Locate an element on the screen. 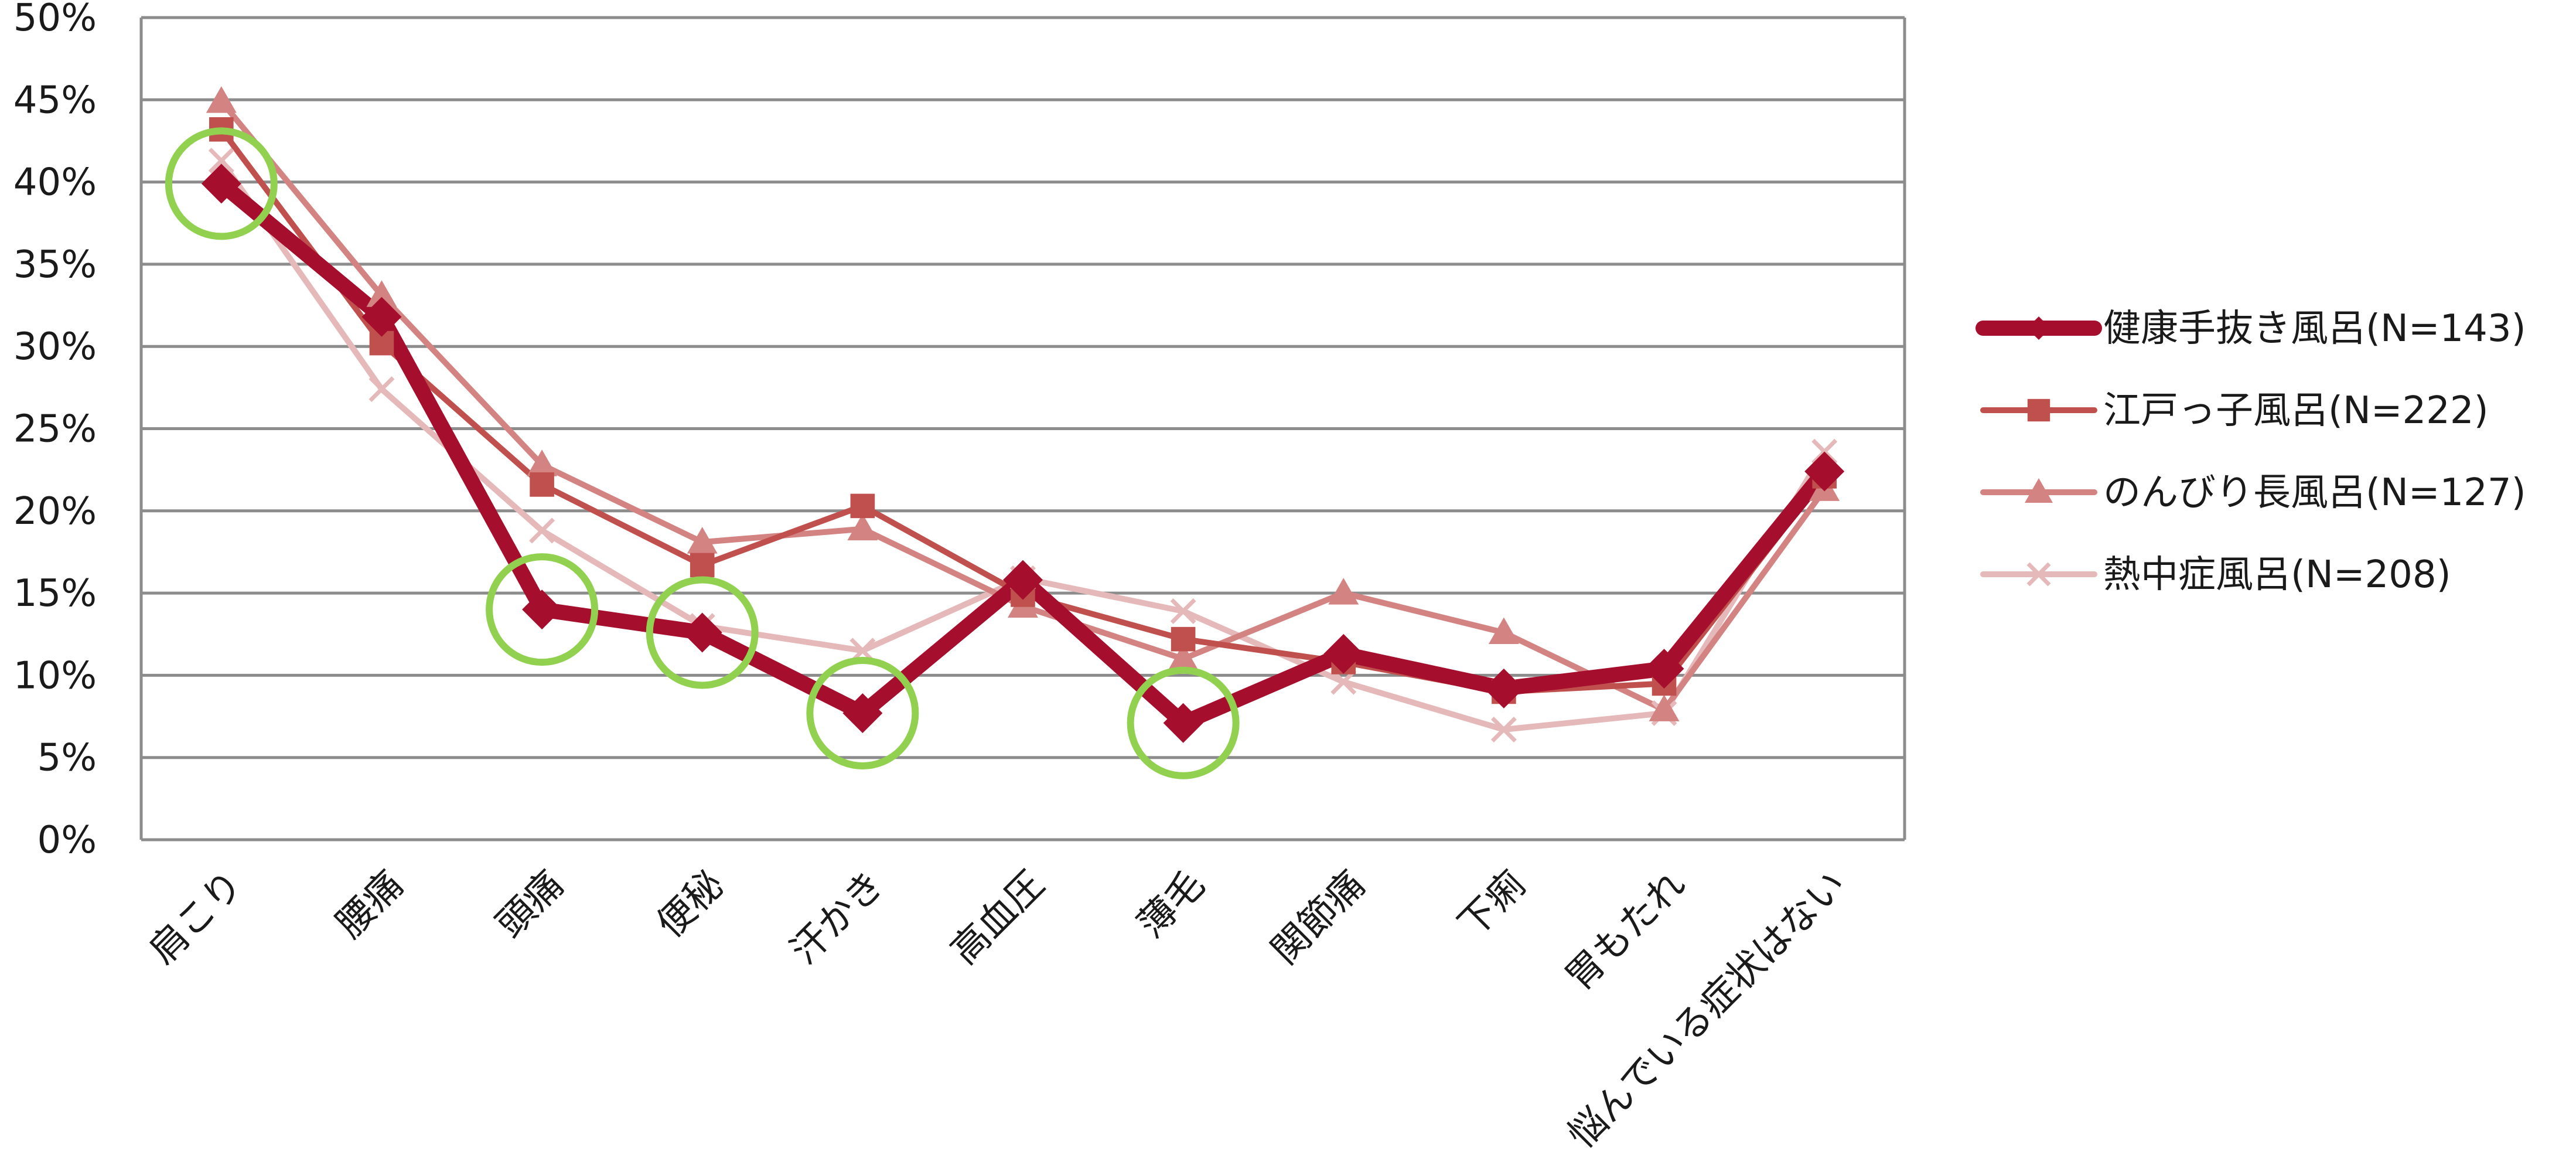 Image resolution: width=2576 pixels, height=1172 pixels. x-tick-label: 胃もたれ is located at coordinates (1626, 931).